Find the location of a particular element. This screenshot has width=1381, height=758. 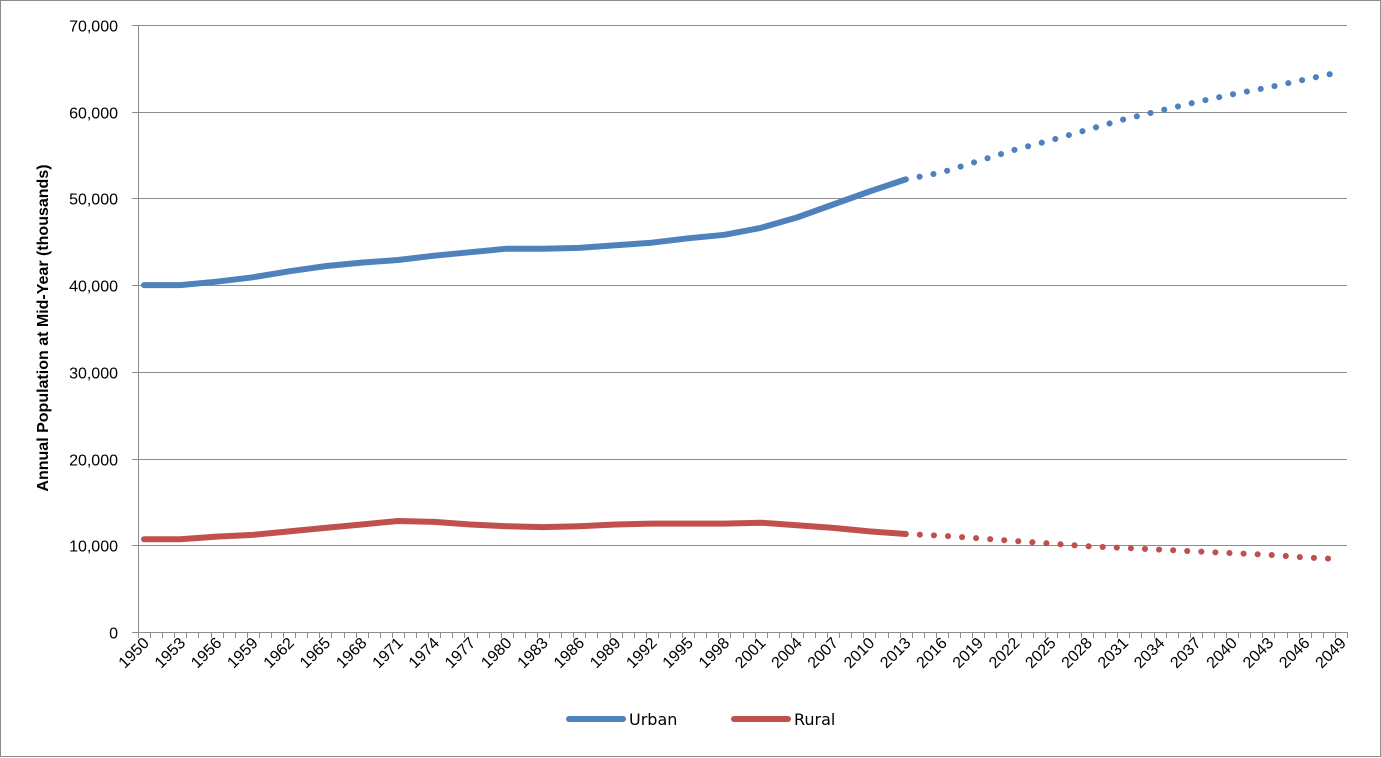

x-tick-label: 1974 is located at coordinates (424, 653).